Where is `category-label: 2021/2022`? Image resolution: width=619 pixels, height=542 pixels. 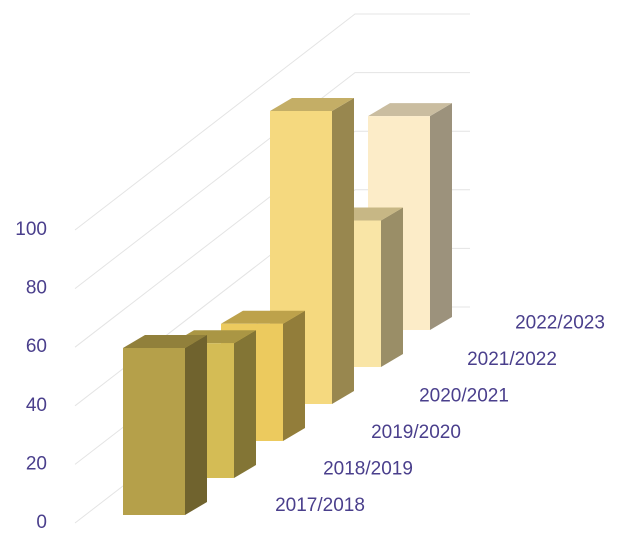 category-label: 2021/2022 is located at coordinates (512, 359).